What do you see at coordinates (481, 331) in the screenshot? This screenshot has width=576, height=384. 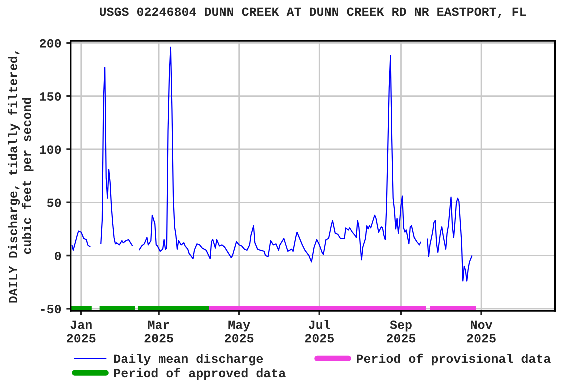 I see `x-tick-label: Nov 2025` at bounding box center [481, 331].